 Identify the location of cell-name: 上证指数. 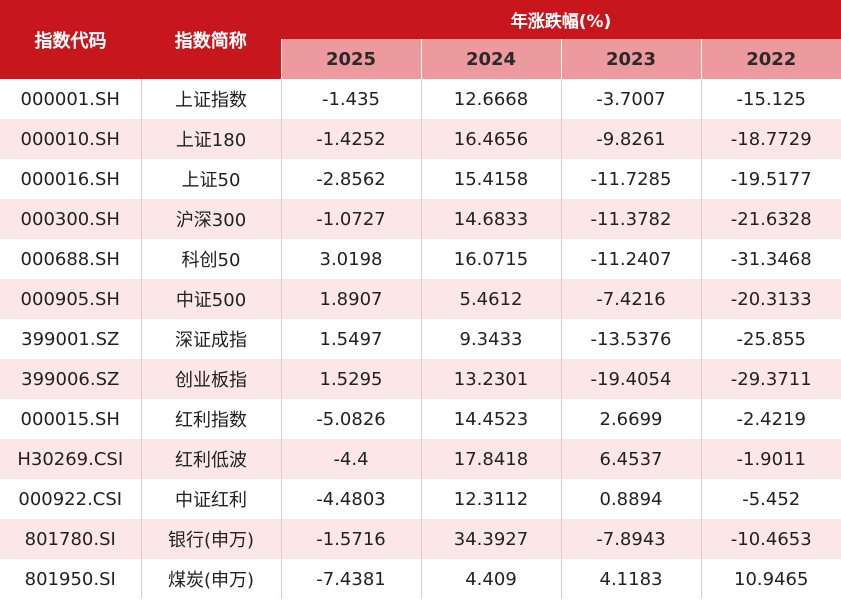
(210, 99).